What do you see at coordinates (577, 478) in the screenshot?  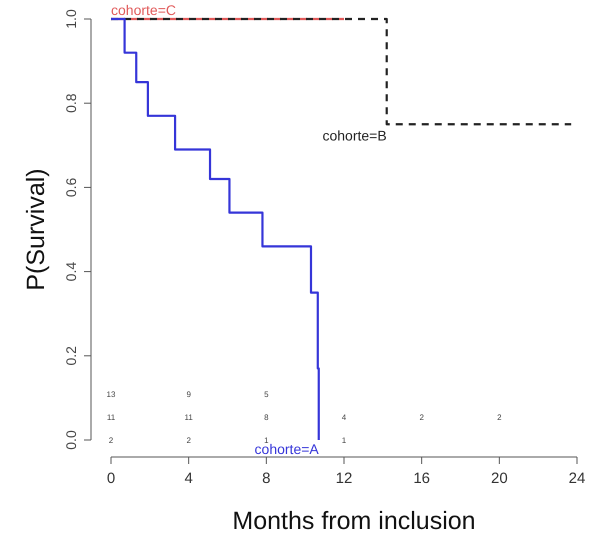 I see `x-tick-label: 24` at bounding box center [577, 478].